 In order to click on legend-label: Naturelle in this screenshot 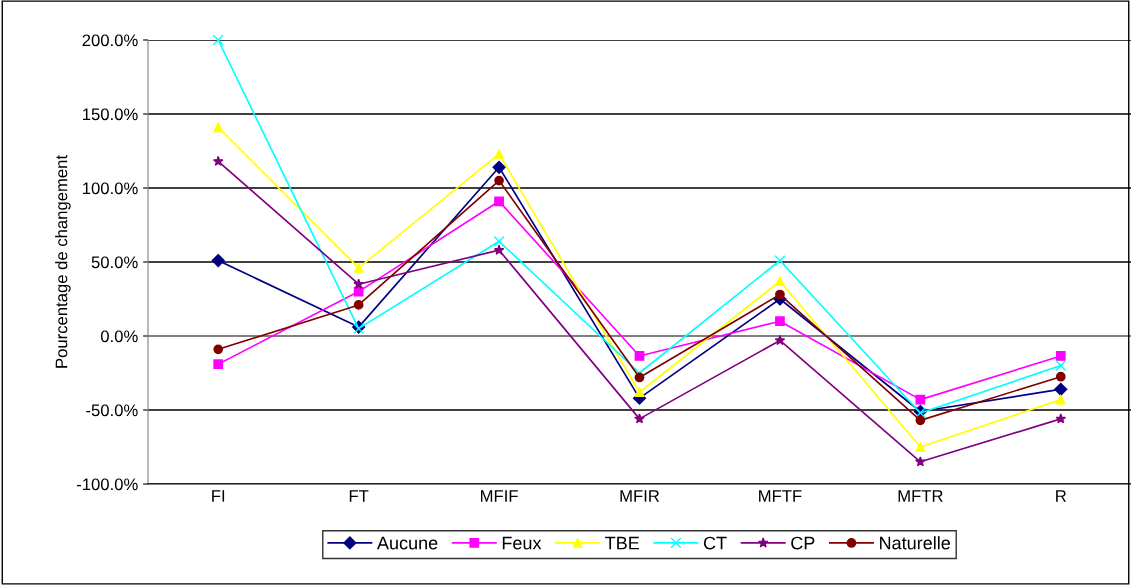, I will do `click(915, 543)`.